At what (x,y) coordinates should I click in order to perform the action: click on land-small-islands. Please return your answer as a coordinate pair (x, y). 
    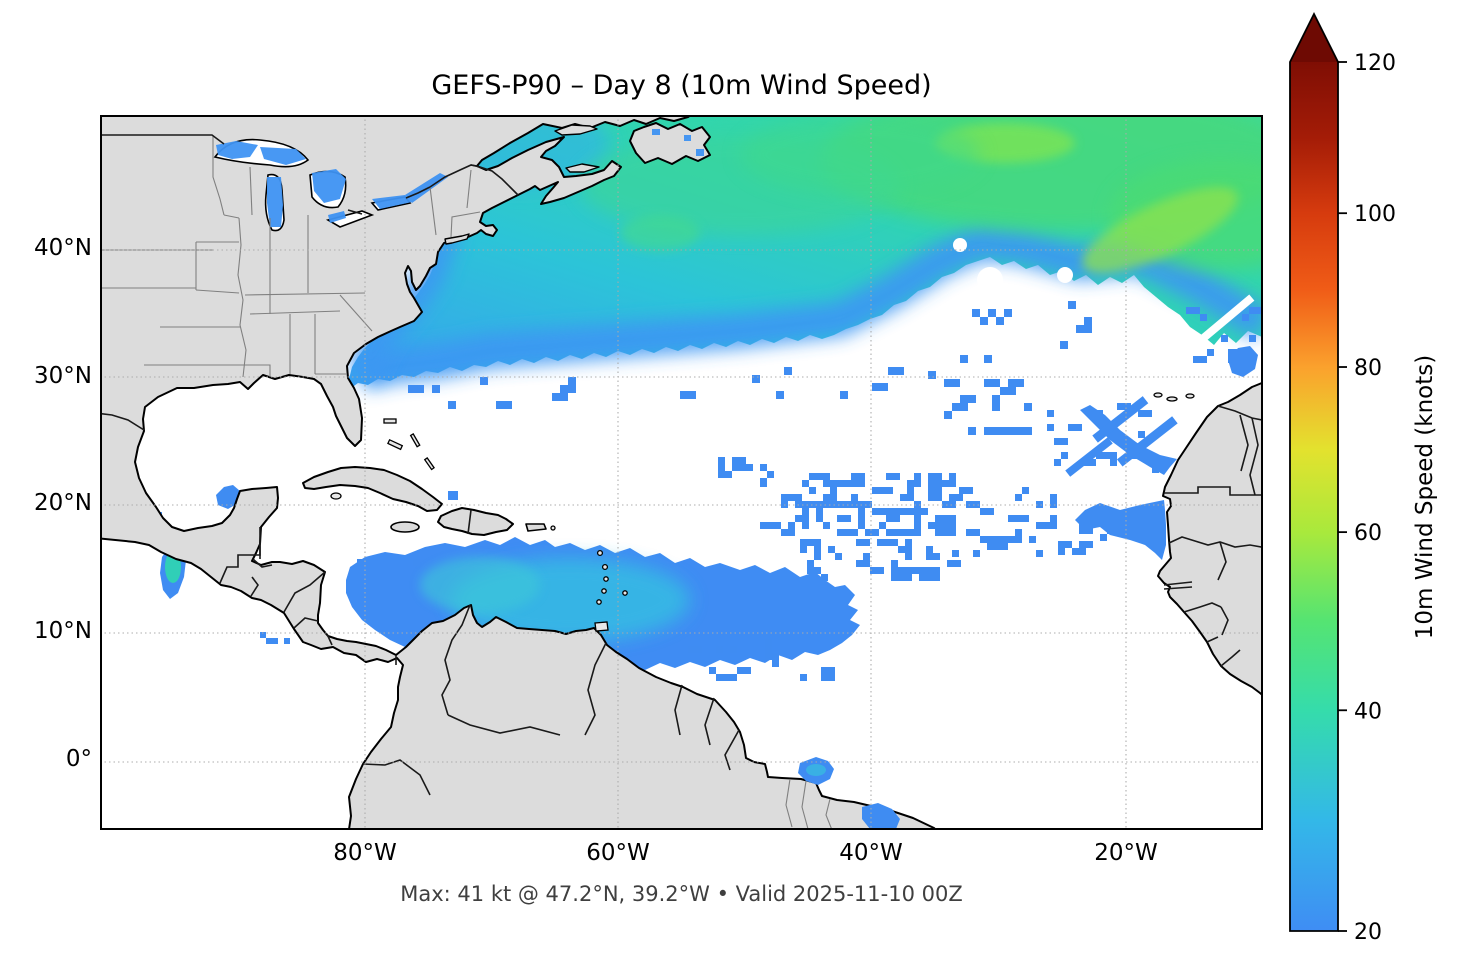
    Looking at the image, I should click on (762, 512).